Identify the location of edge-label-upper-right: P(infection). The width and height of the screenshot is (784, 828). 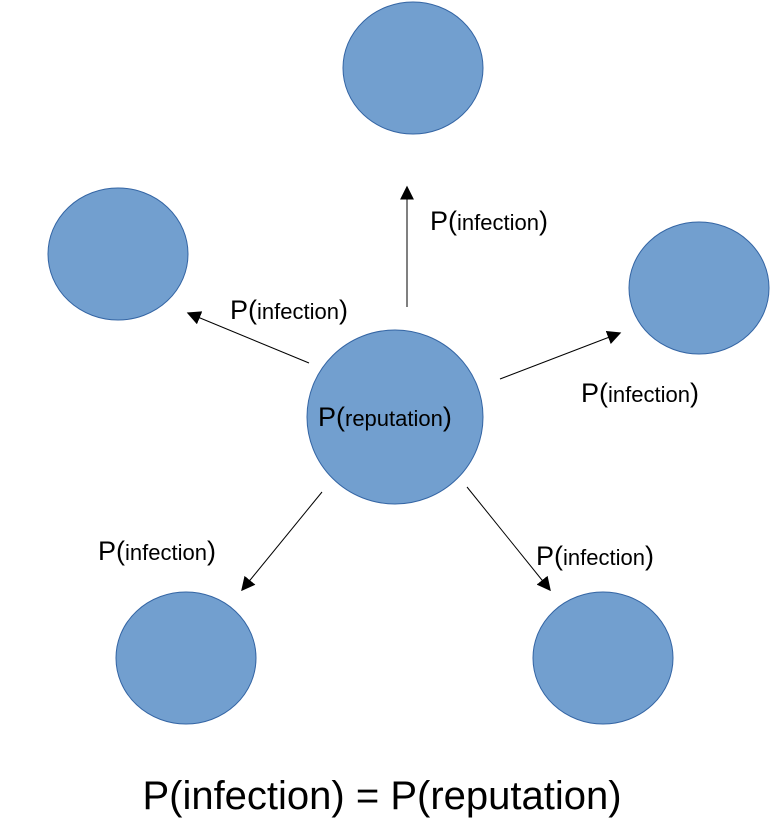
(640, 393).